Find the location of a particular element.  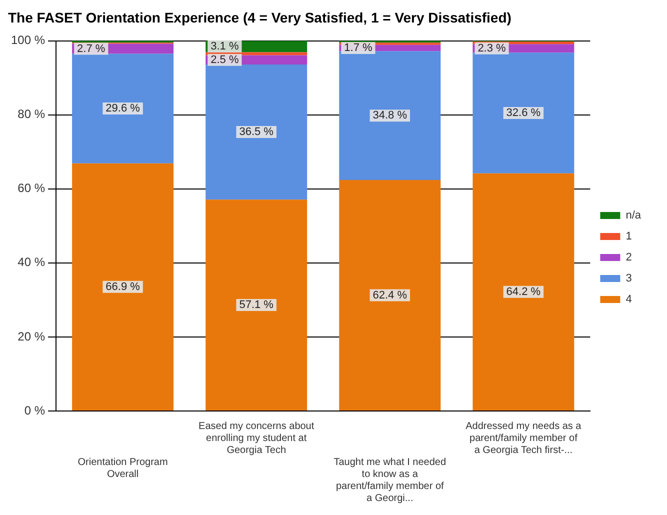

data-label: 2.7 % is located at coordinates (91, 48).